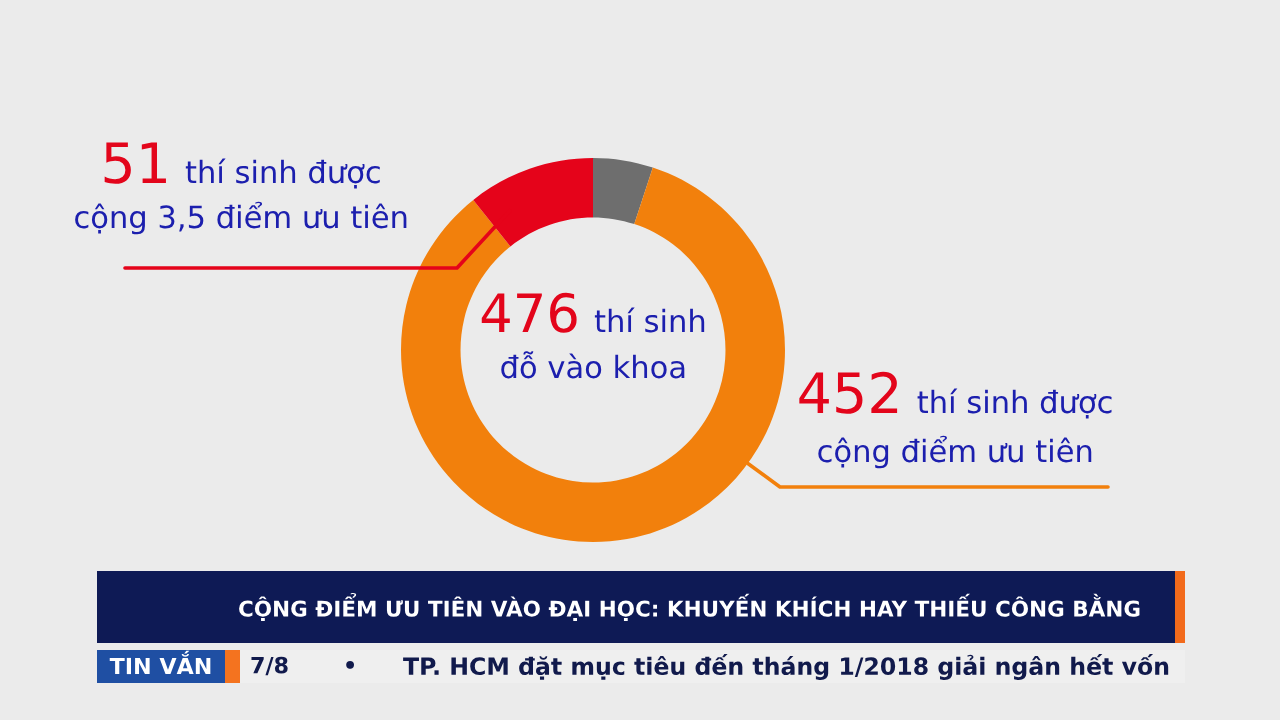 The image size is (1280, 720). Describe the element at coordinates (593, 335) in the screenshot. I see `text: 476 thí sinh đỗ vào khoa` at that location.